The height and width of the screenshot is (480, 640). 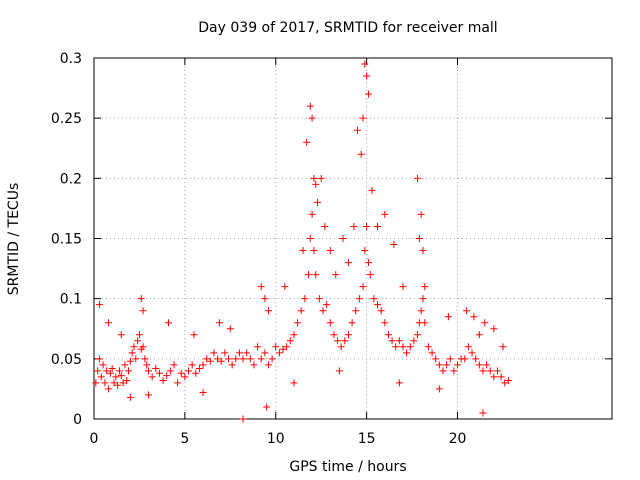 What do you see at coordinates (347, 467) in the screenshot?
I see `x-axis-label: GPS time / hours` at bounding box center [347, 467].